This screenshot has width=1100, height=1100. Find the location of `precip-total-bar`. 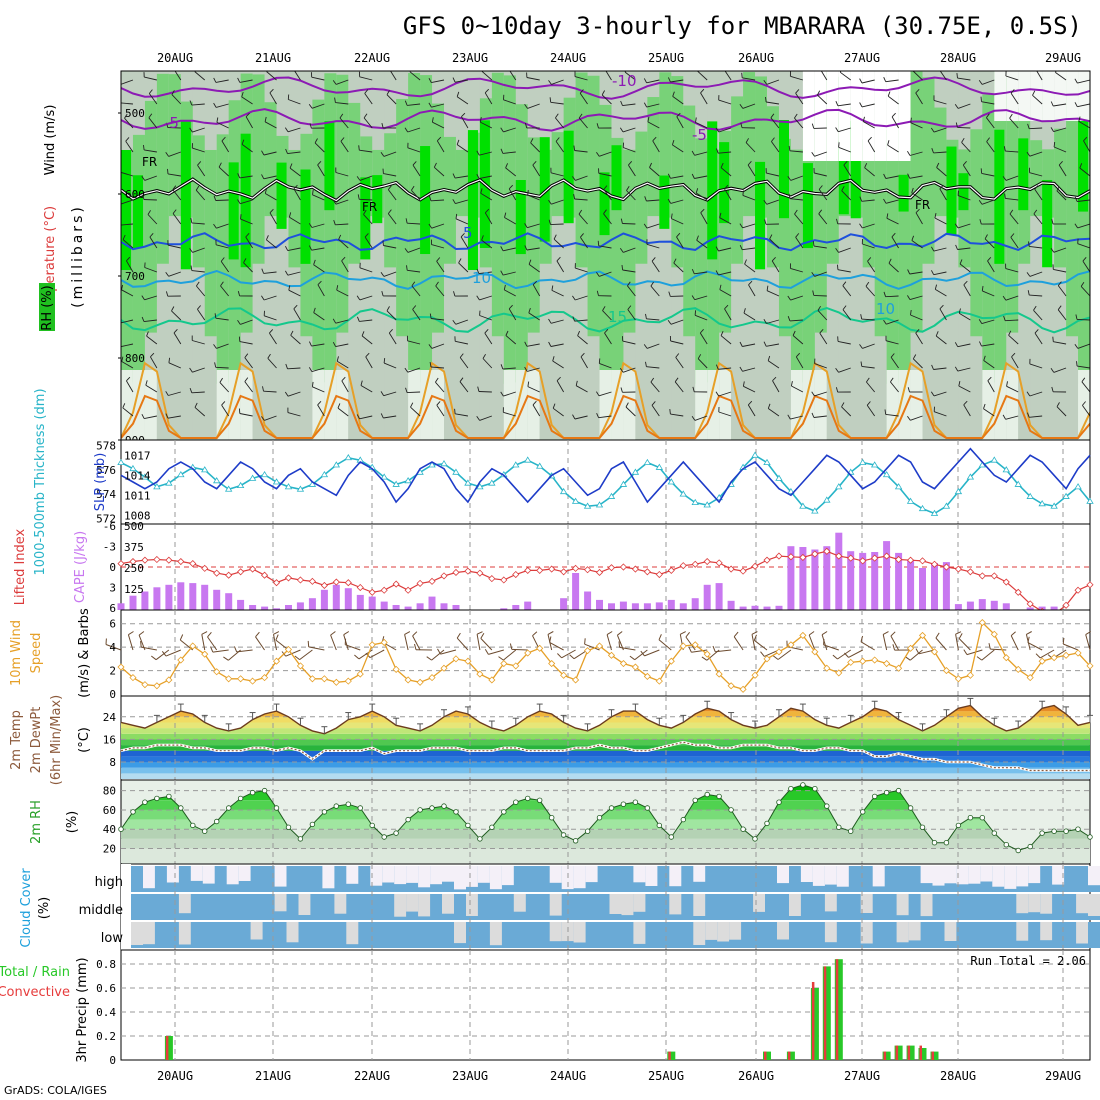

precip-total-bar is located at coordinates (168, 1048).